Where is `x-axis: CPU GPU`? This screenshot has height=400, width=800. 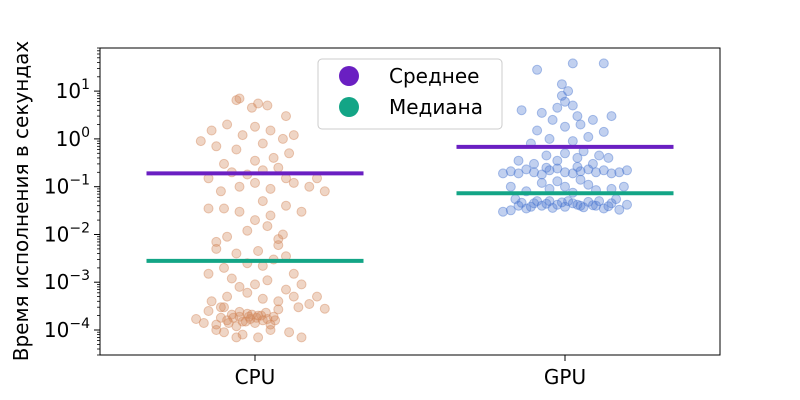
x-axis: CPU GPU is located at coordinates (410, 372).